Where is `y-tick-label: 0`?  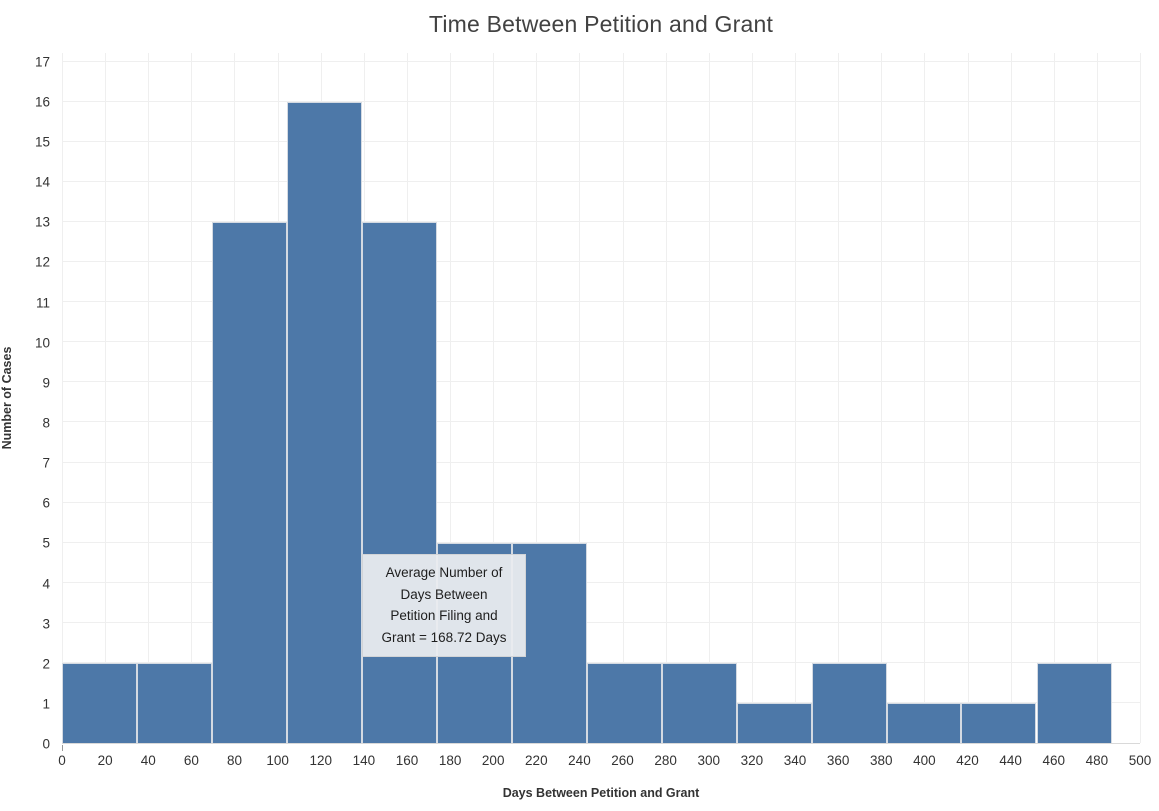 y-tick-label: 0 is located at coordinates (46, 744).